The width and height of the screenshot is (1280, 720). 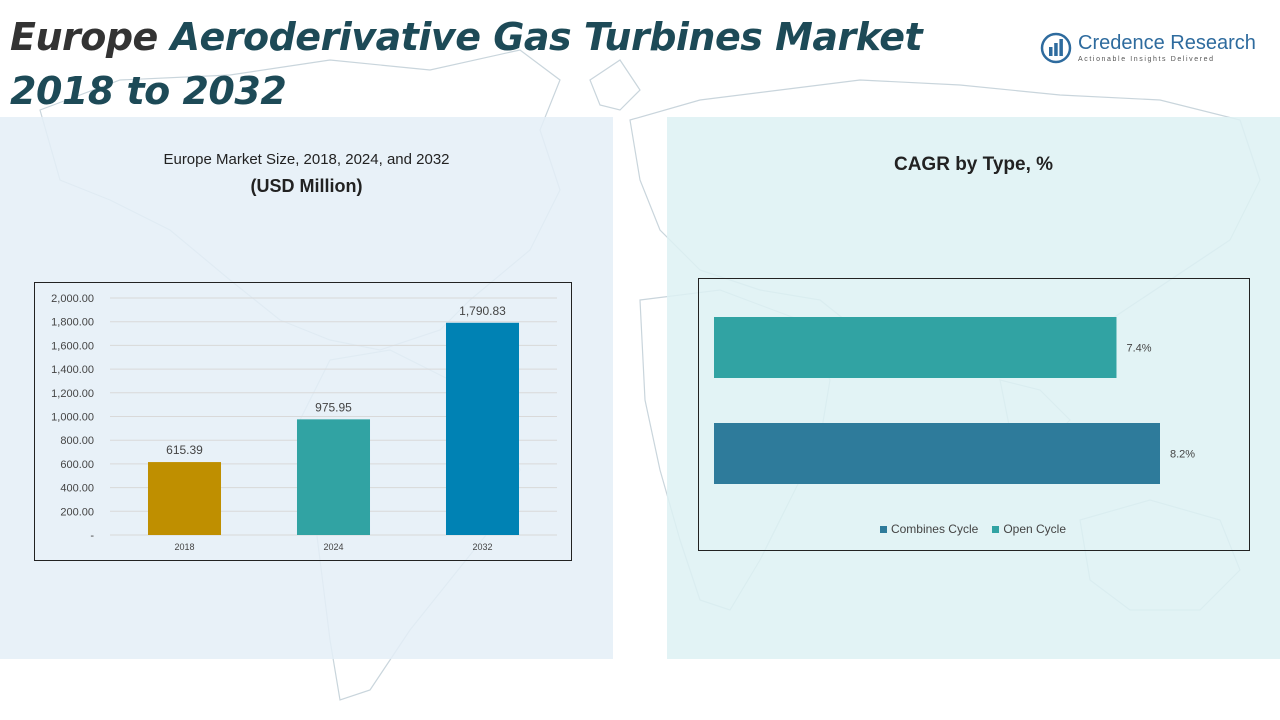 What do you see at coordinates (333, 547) in the screenshot?
I see `x-tick-label: 2024` at bounding box center [333, 547].